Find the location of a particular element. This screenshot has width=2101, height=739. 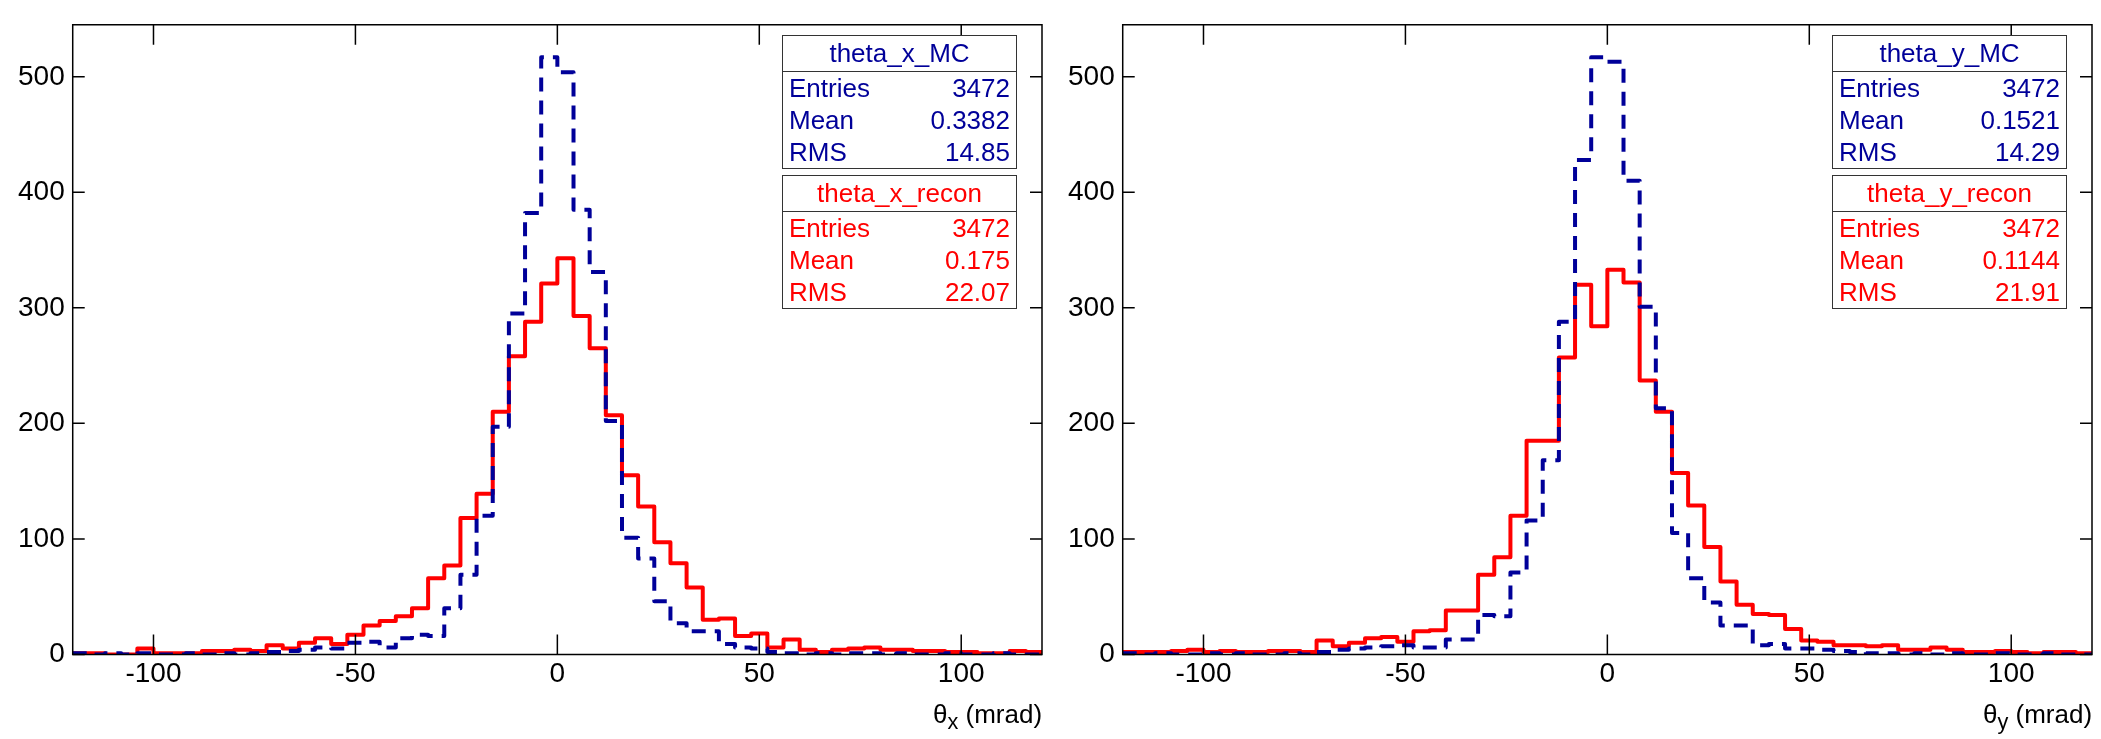

text: theta_y_MC is located at coordinates (1949, 53).